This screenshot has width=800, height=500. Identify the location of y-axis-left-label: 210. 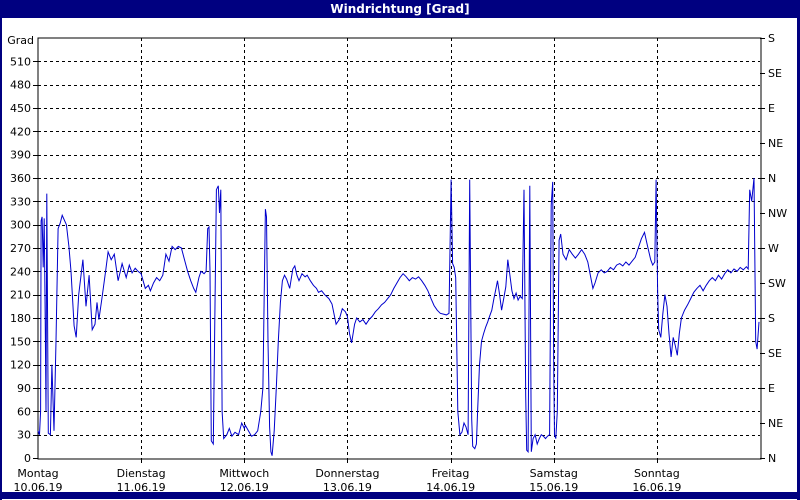
(20, 295).